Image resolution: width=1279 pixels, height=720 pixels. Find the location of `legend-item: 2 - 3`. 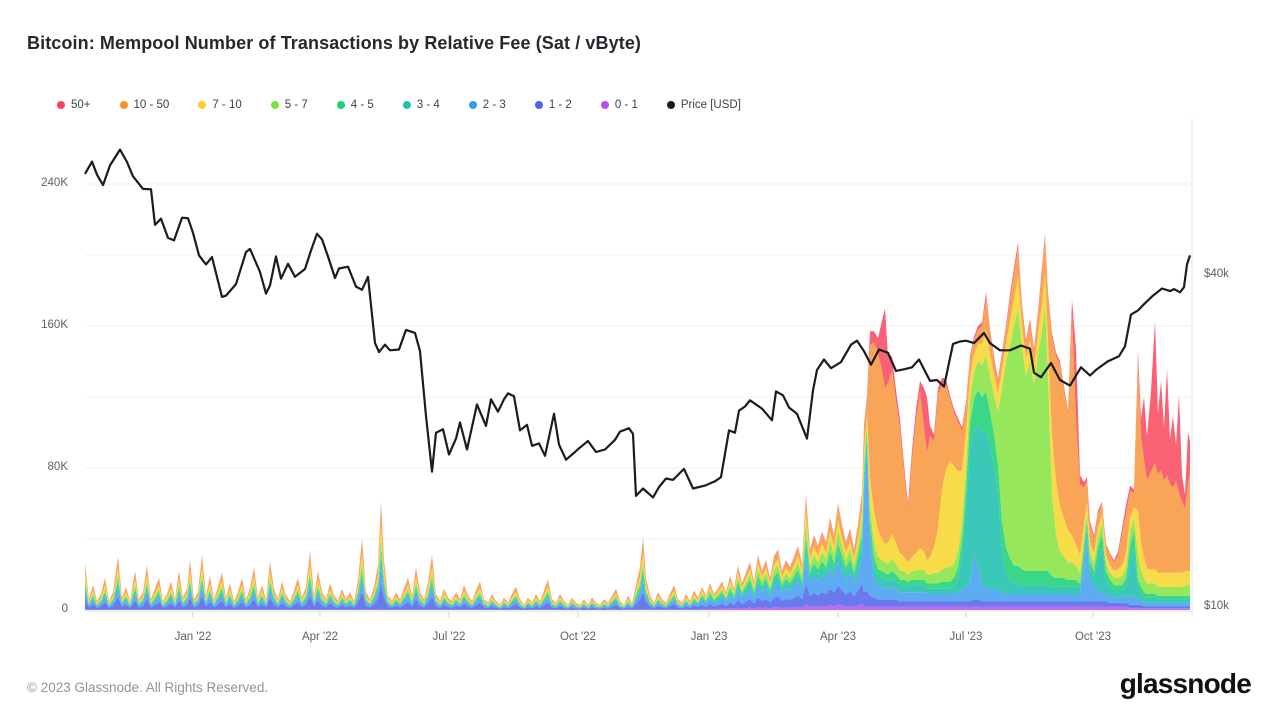

legend-item: 2 - 3 is located at coordinates (487, 105).